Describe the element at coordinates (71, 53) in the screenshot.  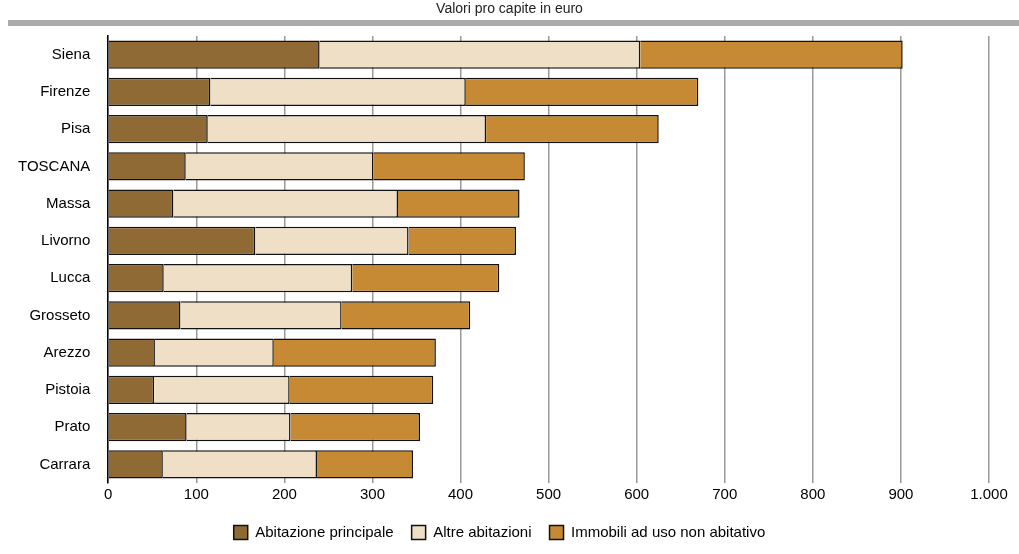
I see `y-tick-label: Siena` at that location.